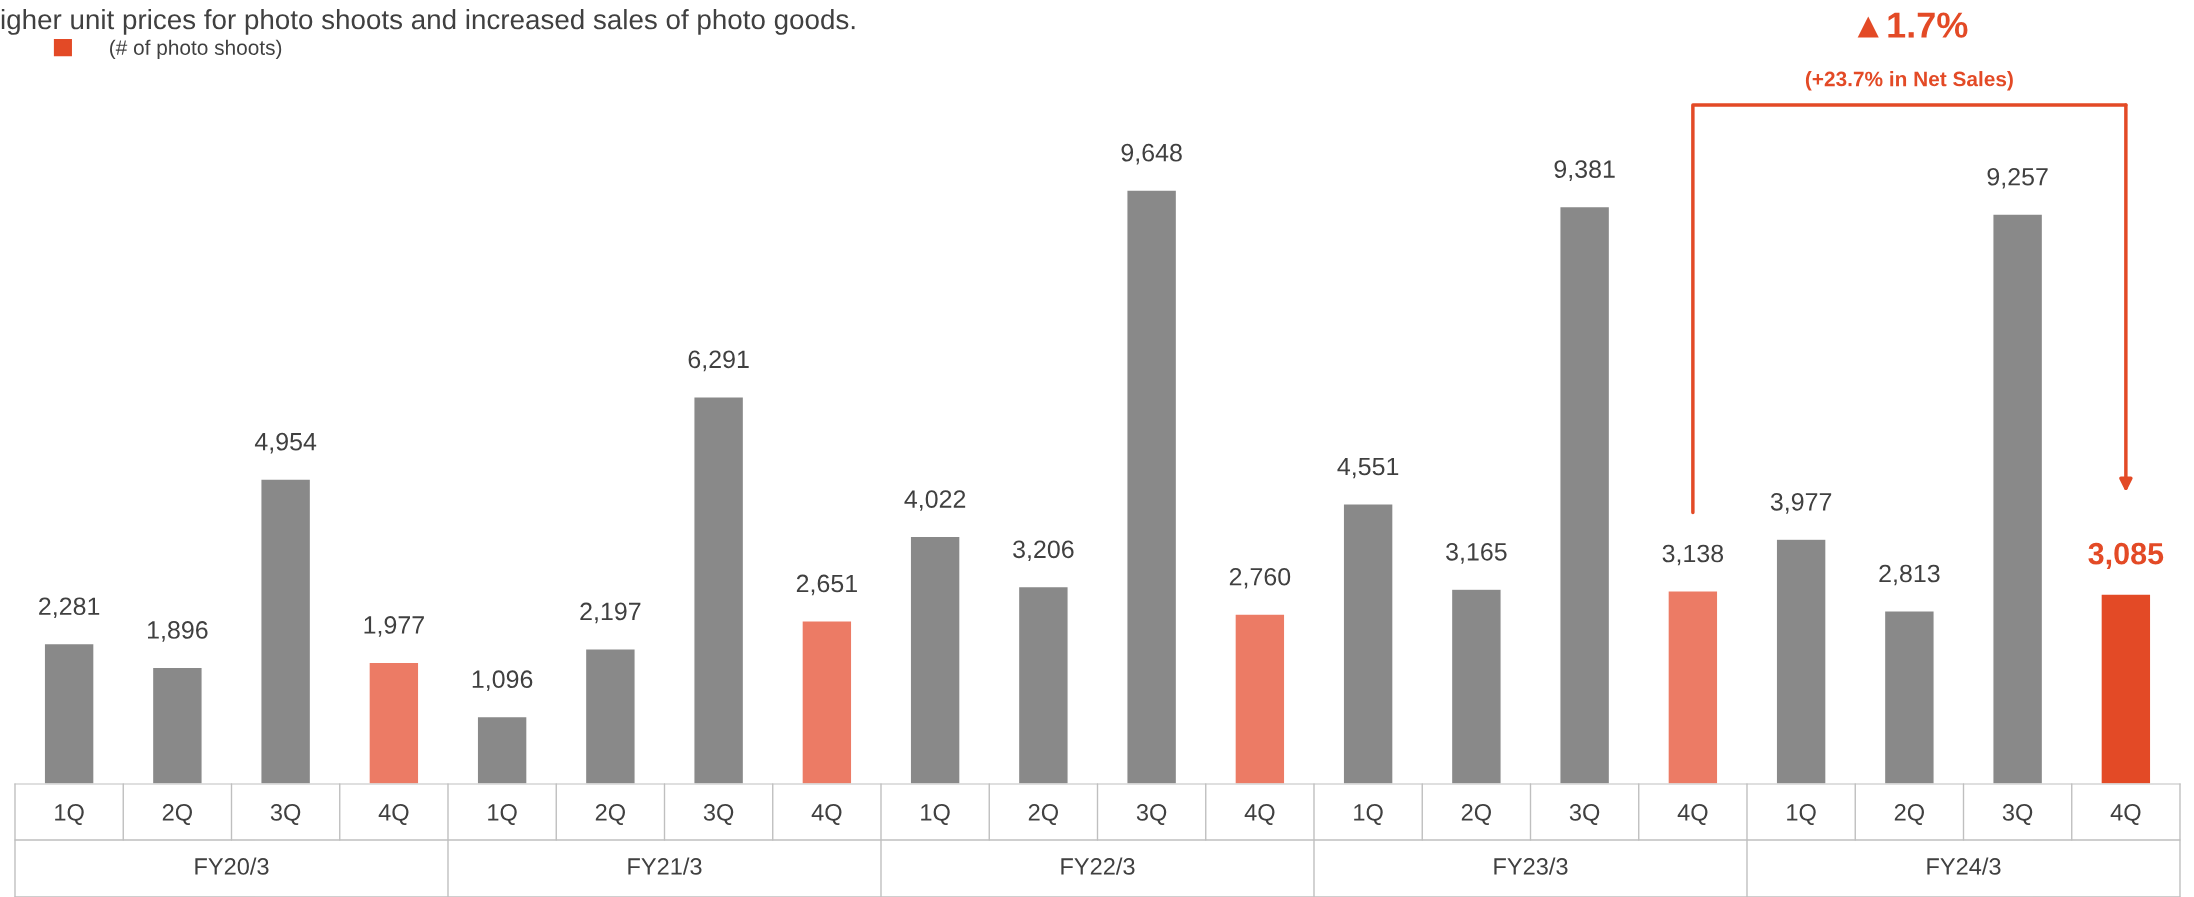 Image resolution: width=2194 pixels, height=897 pixels. Describe the element at coordinates (428, 21) in the screenshot. I see `chart-title: igher unit prices for photo shoots and increased sales of photo goods.` at that location.